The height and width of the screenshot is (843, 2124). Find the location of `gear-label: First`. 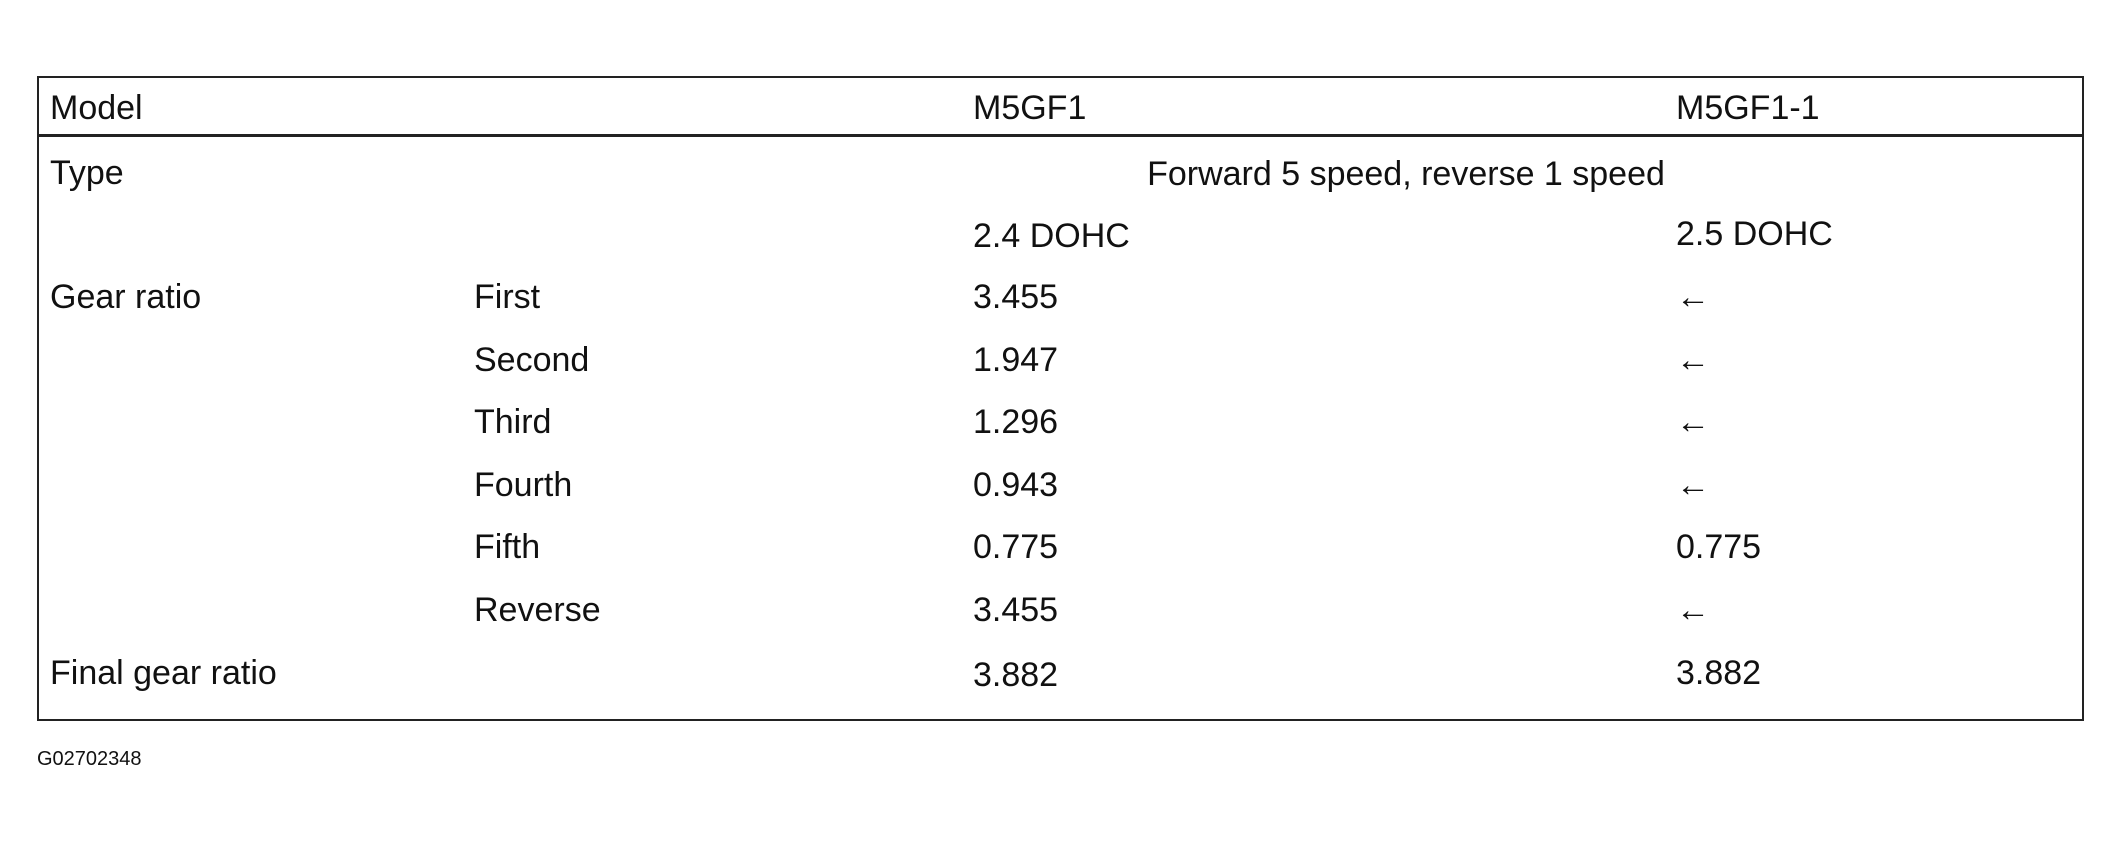

gear-label: First is located at coordinates (507, 297).